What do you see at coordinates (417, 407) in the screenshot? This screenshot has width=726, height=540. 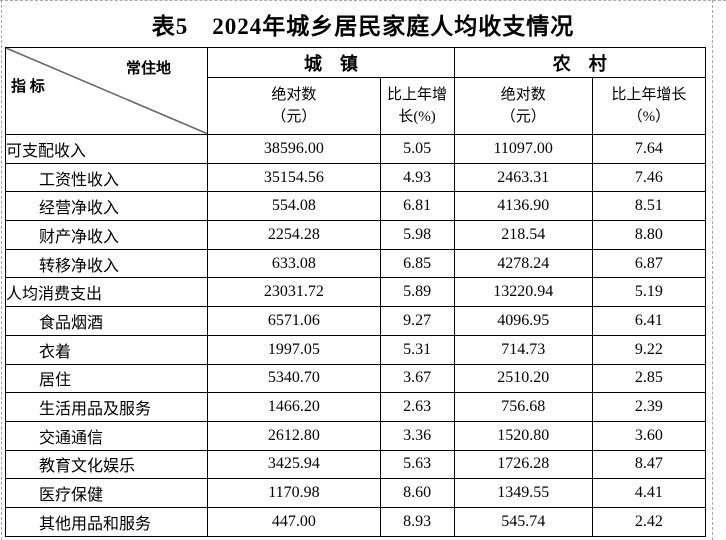 I see `urban-growth-value: 2.63` at bounding box center [417, 407].